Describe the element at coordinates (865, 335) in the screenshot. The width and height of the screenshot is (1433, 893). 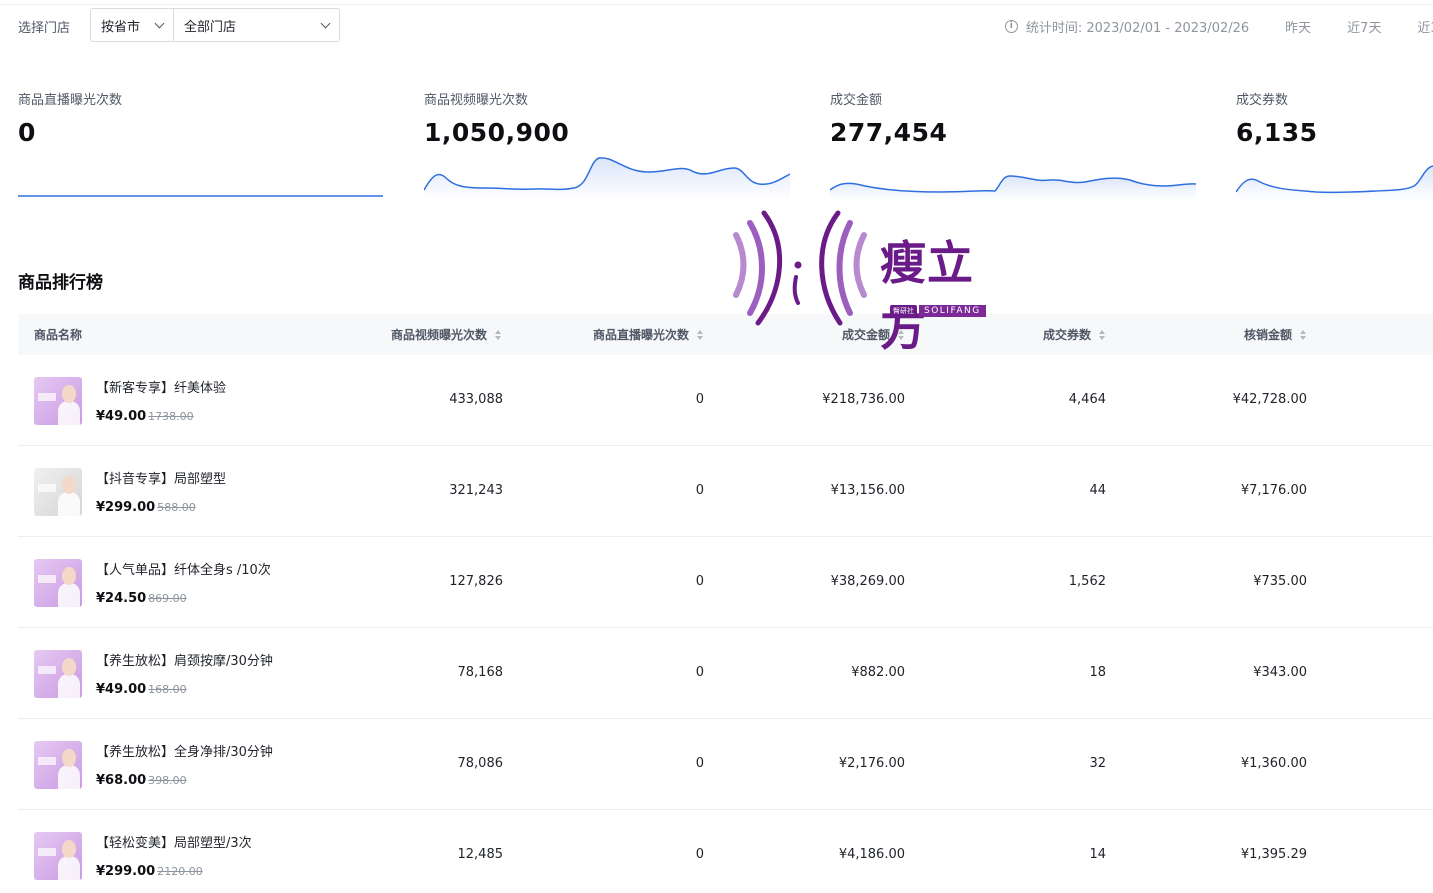
I see `col-header-label: 成交金额` at that location.